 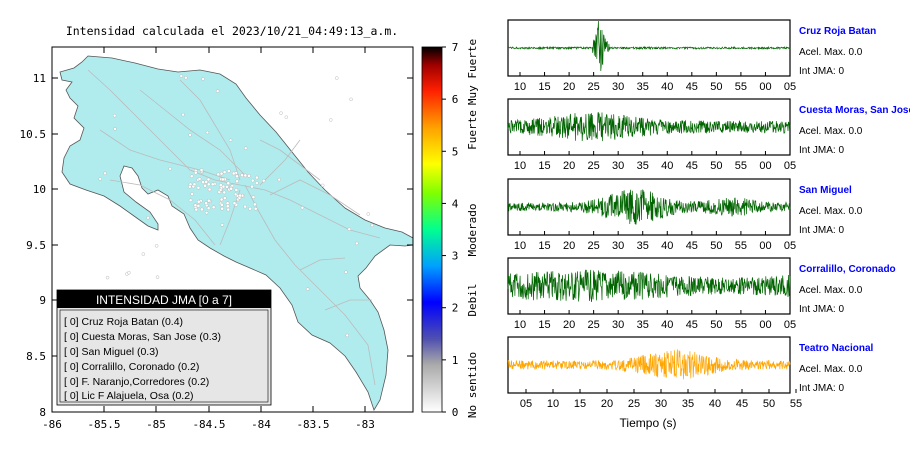 I want to click on waveform-trace, so click(x=649, y=286).